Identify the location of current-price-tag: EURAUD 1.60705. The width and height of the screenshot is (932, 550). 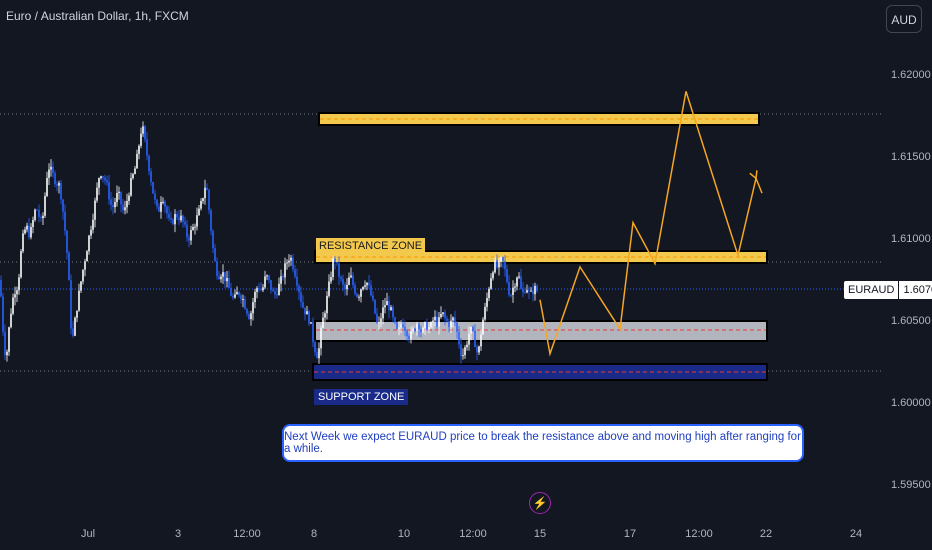
(888, 290).